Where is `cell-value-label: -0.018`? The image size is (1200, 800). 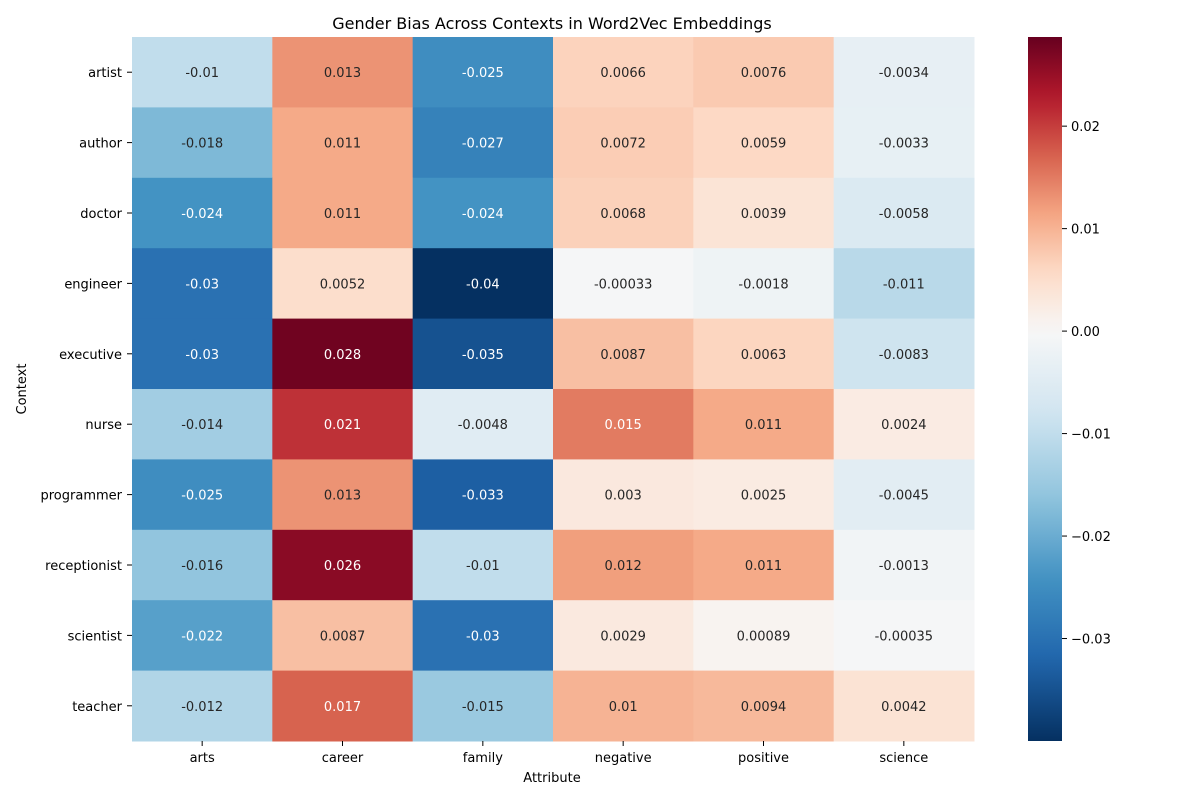
cell-value-label: -0.018 is located at coordinates (202, 144).